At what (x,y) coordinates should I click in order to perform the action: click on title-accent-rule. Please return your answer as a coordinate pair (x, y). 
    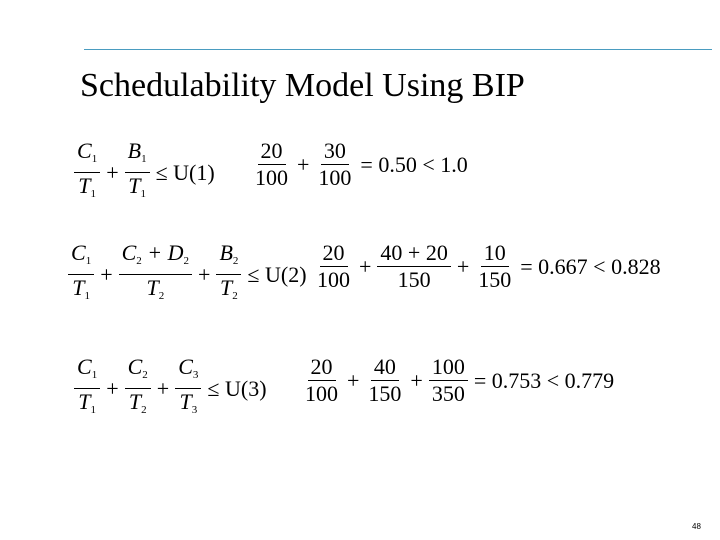
    Looking at the image, I should click on (398, 49).